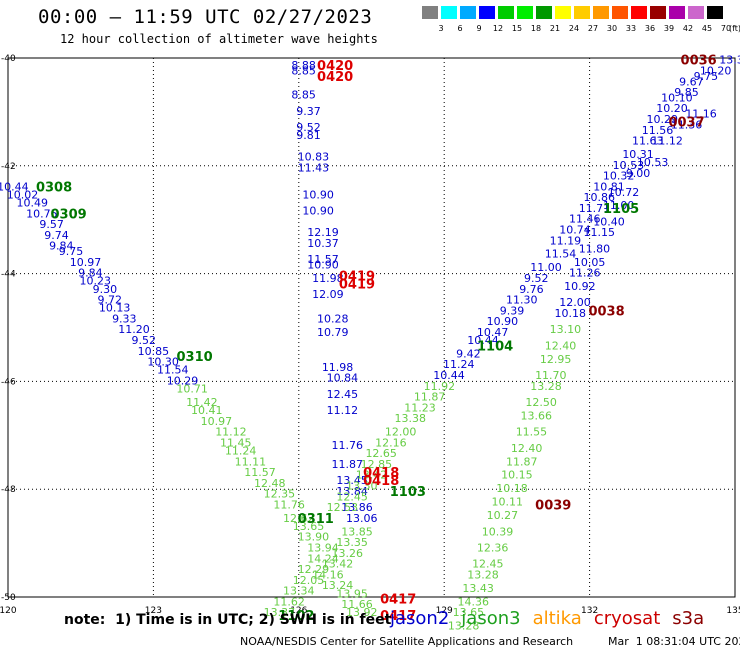  I want to click on legend-label: 9, so click(479, 28).